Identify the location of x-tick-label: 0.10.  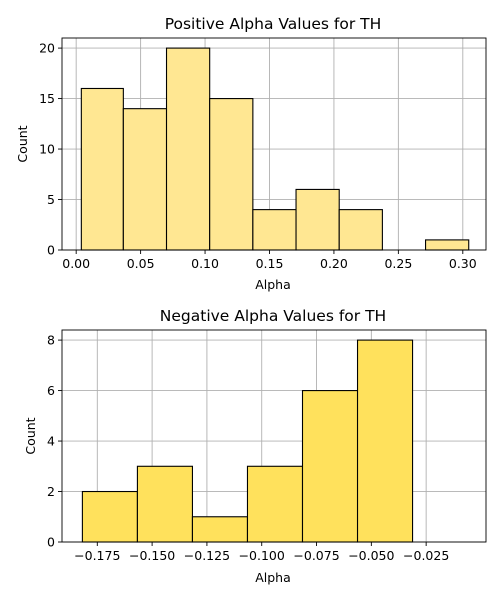
(205, 263).